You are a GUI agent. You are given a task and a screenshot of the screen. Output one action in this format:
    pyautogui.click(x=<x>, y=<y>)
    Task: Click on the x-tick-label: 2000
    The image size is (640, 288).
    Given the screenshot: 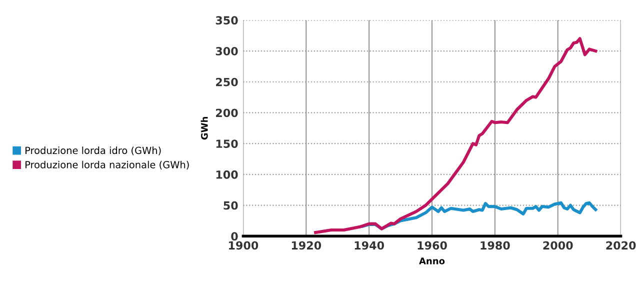 What is the action you would take?
    pyautogui.click(x=558, y=245)
    